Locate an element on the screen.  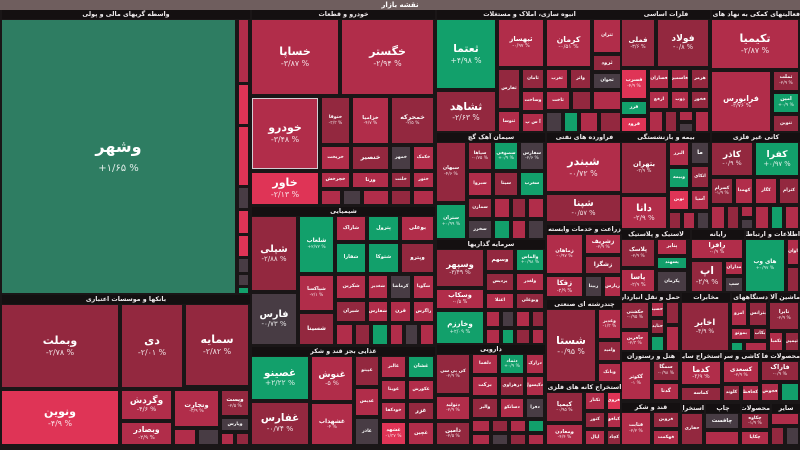
tile-symbol: ثامان is located at coordinates (533, 79).